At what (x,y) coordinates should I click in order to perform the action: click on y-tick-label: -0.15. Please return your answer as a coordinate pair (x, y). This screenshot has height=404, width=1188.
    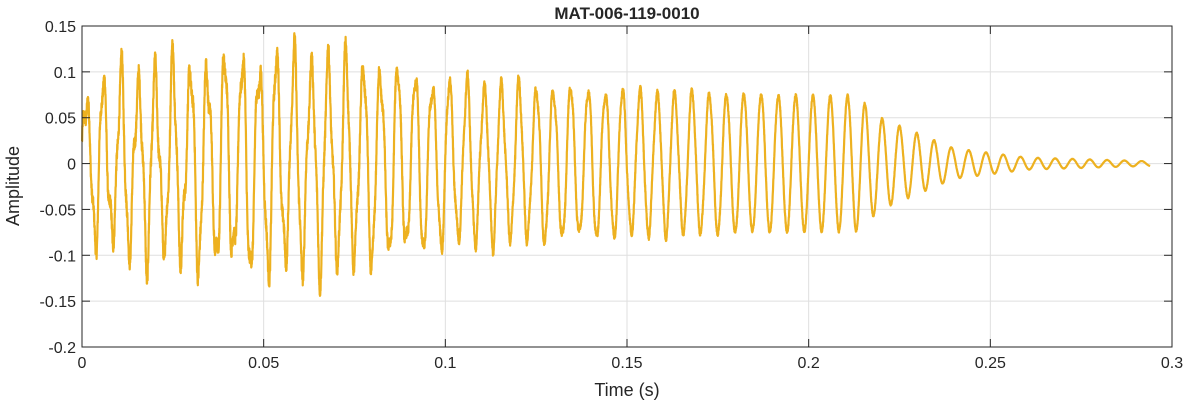
    Looking at the image, I should click on (58, 302).